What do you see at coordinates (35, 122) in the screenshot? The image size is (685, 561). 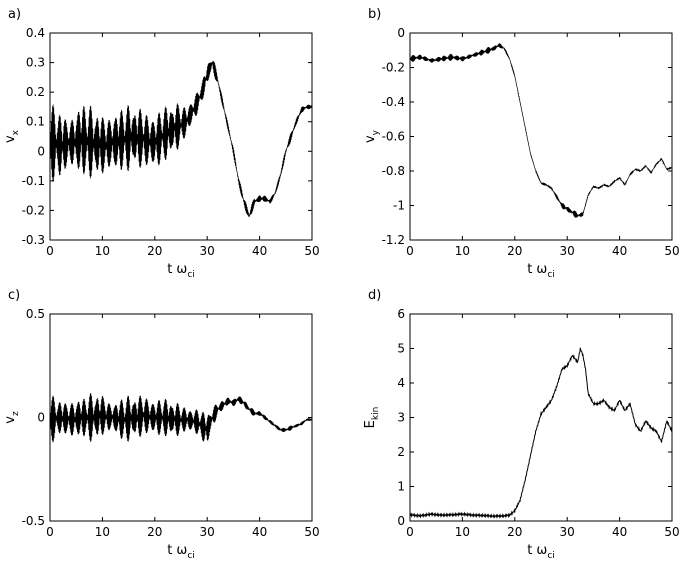 I see `y-tick-label: 0.1` at bounding box center [35, 122].